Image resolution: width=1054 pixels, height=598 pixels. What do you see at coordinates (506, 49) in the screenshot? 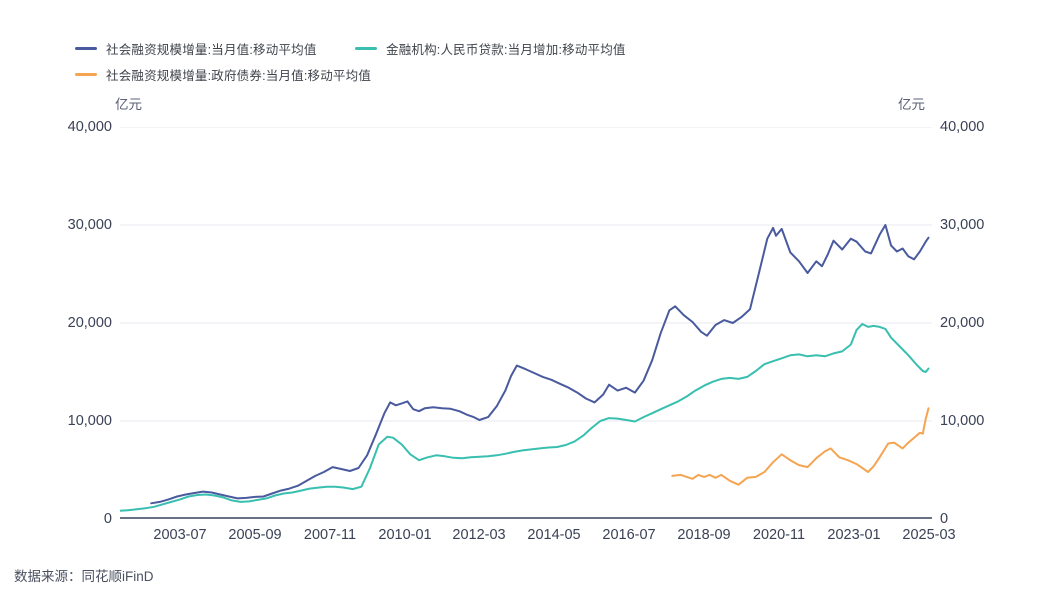
I see `legend-label: 金融机构:人民币贷款:当月增加:移动平均值` at bounding box center [506, 49].